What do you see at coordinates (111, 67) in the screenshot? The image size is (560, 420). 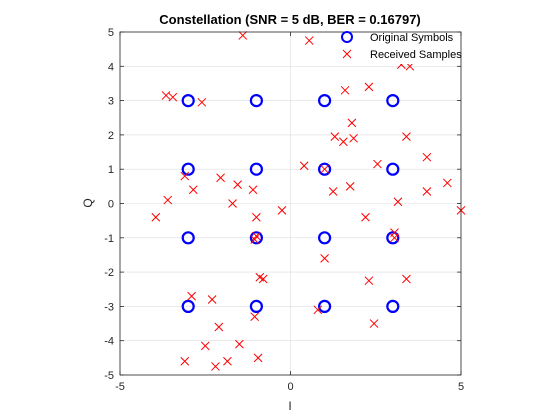 I see `y-tick-label: 4` at bounding box center [111, 67].